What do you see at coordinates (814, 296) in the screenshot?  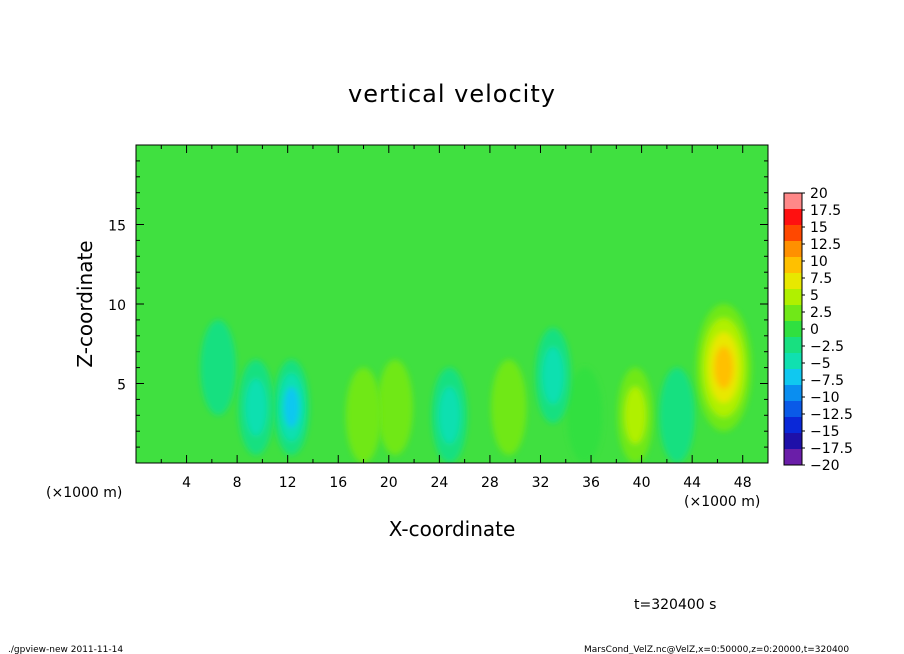 I see `legend-label: 5` at bounding box center [814, 296].